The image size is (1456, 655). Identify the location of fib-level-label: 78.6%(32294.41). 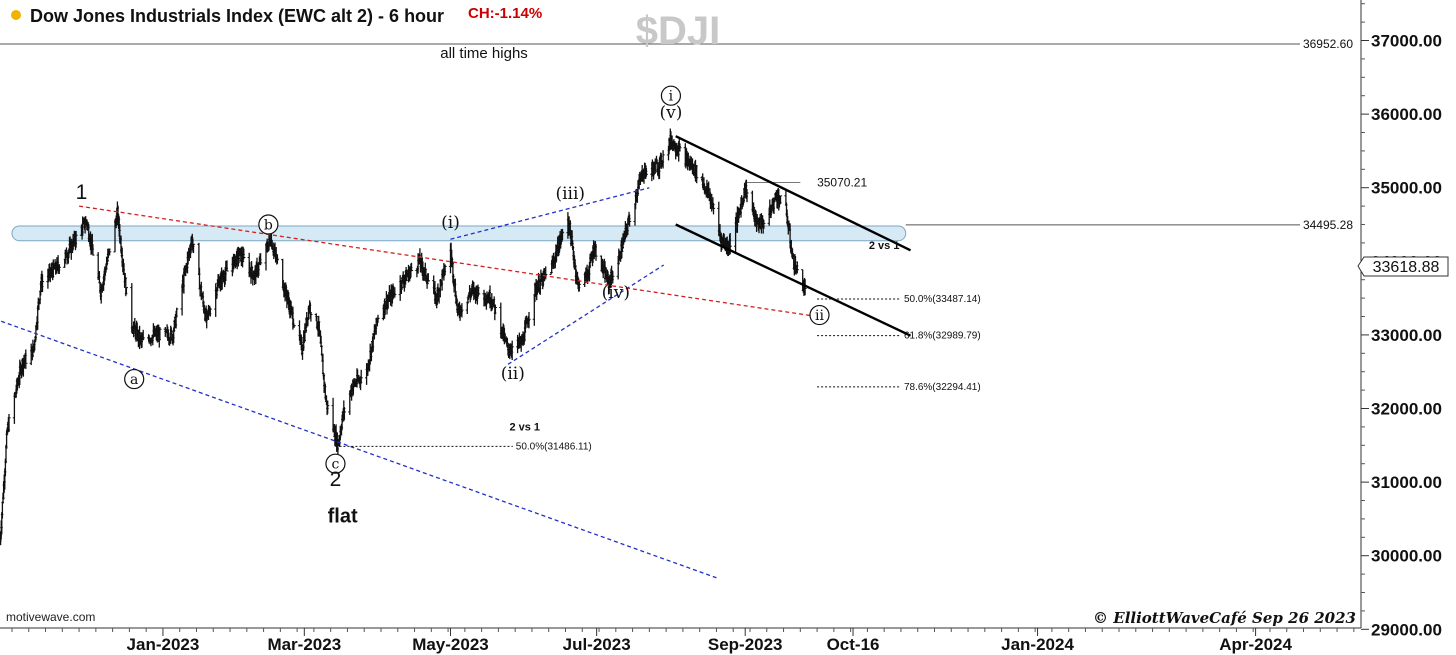
(942, 387).